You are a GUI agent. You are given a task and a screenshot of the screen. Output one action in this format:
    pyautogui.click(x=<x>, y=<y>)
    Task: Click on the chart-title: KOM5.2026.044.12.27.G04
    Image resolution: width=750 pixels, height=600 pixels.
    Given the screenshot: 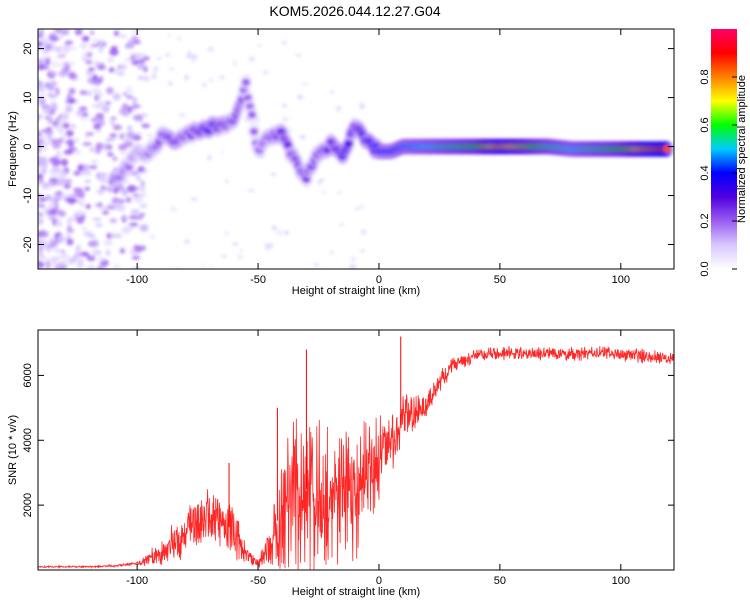 What is the action you would take?
    pyautogui.click(x=354, y=11)
    